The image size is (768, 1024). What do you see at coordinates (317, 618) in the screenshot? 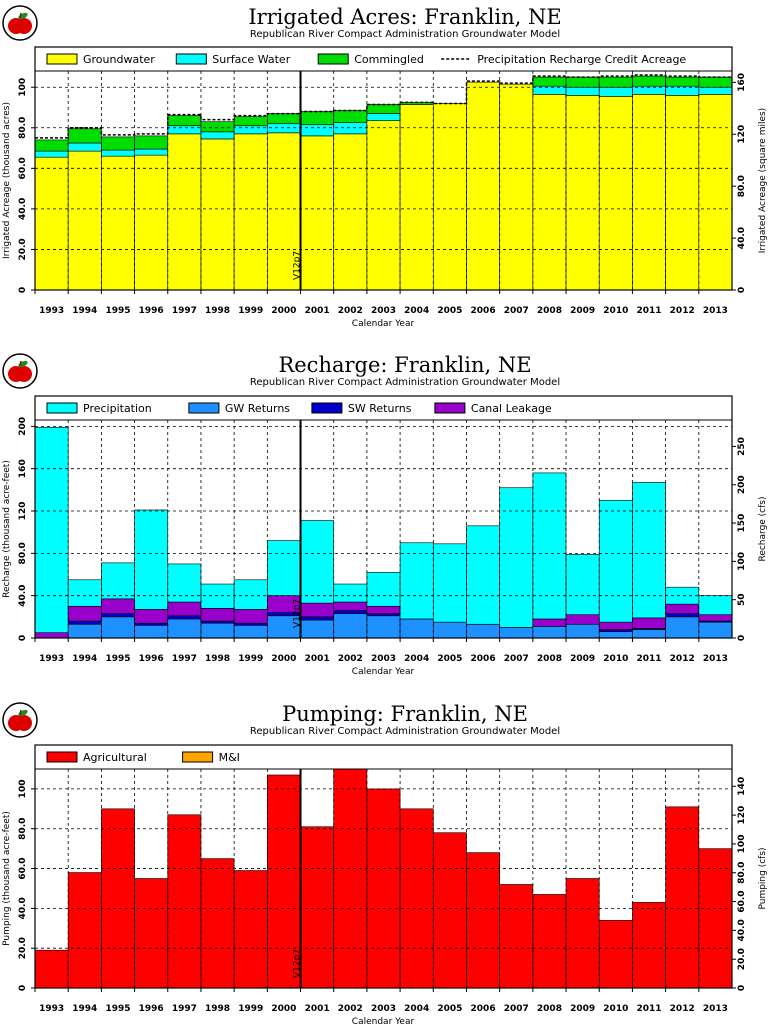
I see `bar-sw-returns` at bounding box center [317, 618].